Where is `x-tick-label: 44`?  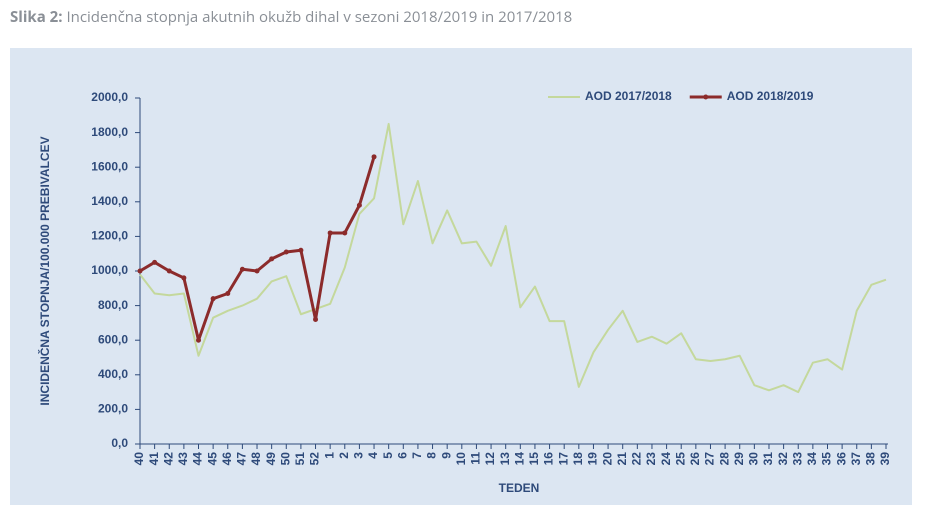 x-tick-label: 44 is located at coordinates (198, 459).